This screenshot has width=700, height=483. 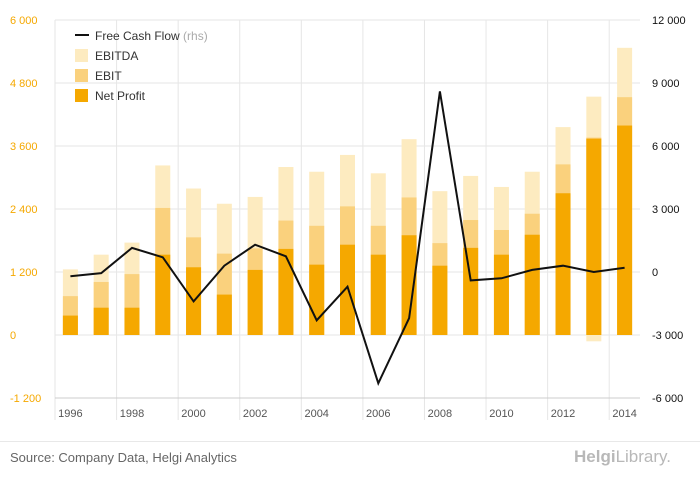 What do you see at coordinates (24, 21) in the screenshot?
I see `y-left-tick-label: 6 000` at bounding box center [24, 21].